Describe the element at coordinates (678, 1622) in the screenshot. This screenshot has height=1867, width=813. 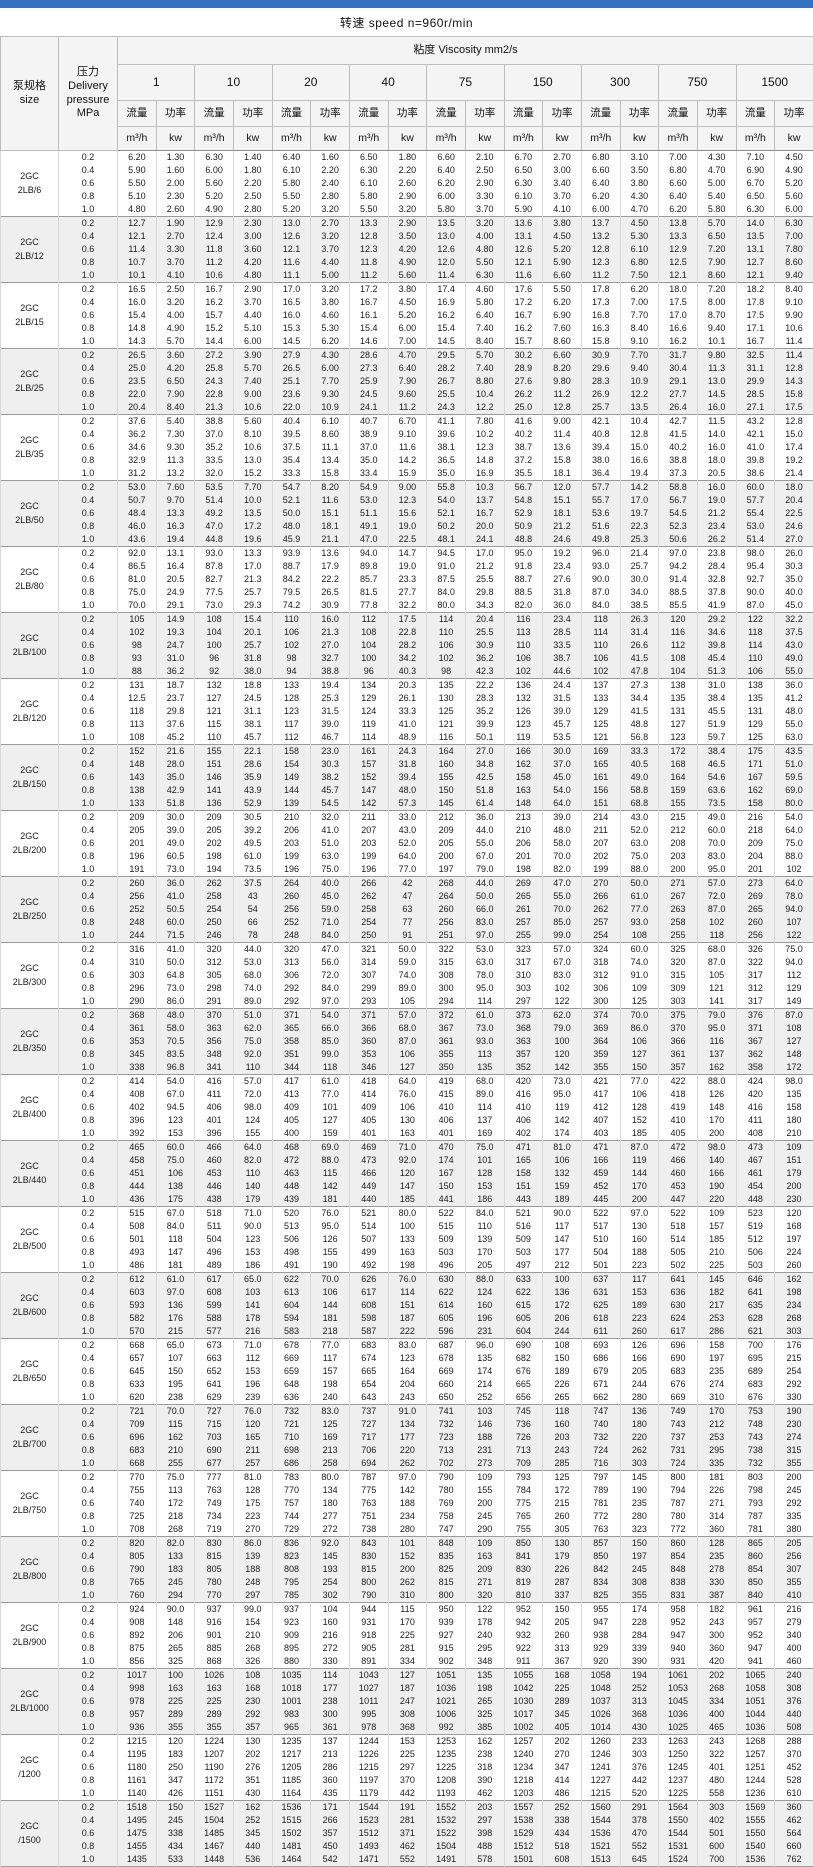
I see `flow-cell: 952` at that location.